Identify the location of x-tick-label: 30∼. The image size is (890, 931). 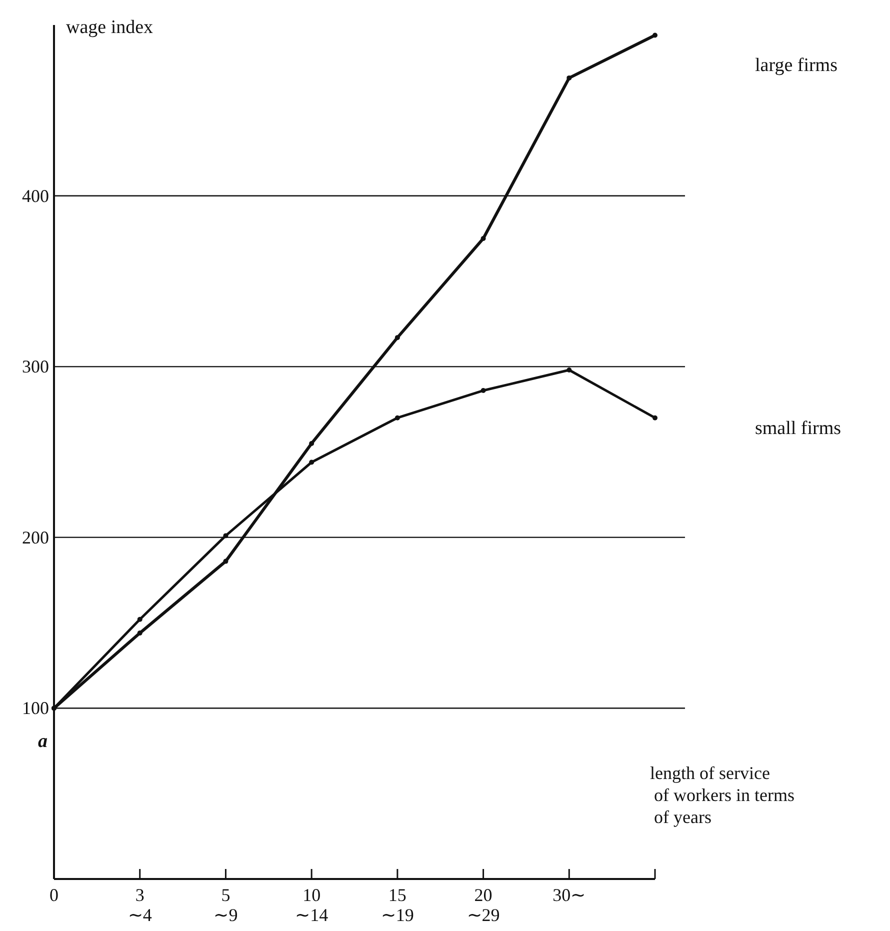
(569, 895).